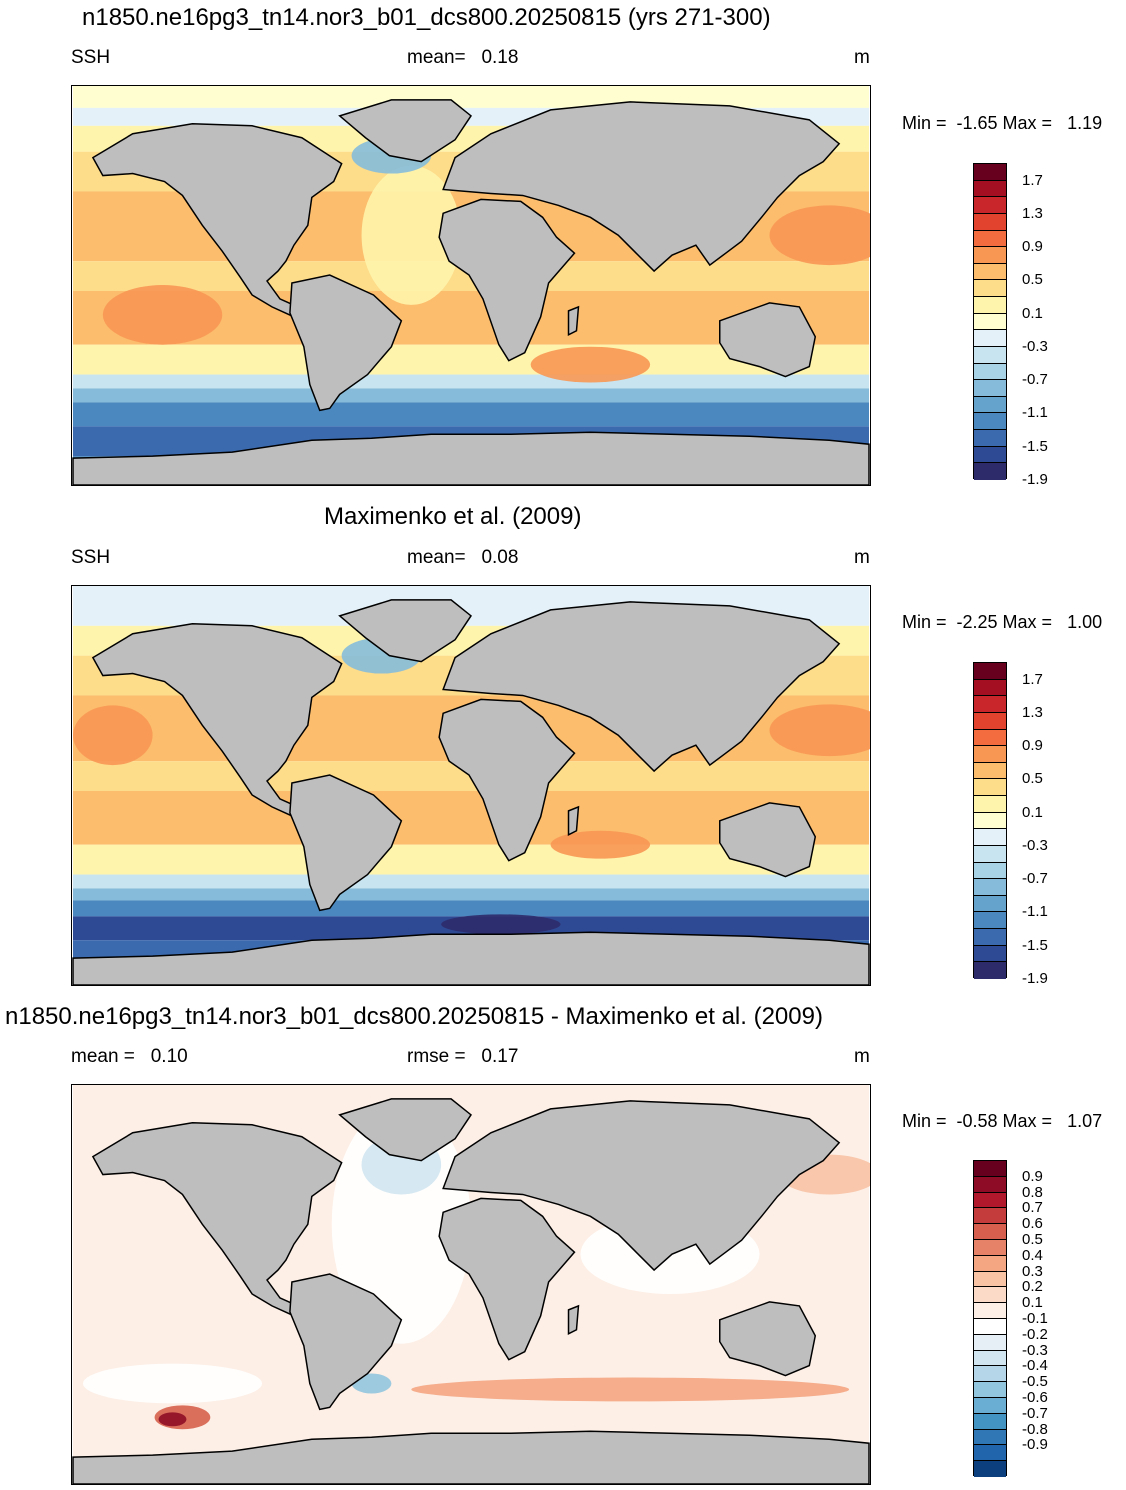  Describe the element at coordinates (1032, 213) in the screenshot. I see `colorbar-tick-label: 1.3` at that location.